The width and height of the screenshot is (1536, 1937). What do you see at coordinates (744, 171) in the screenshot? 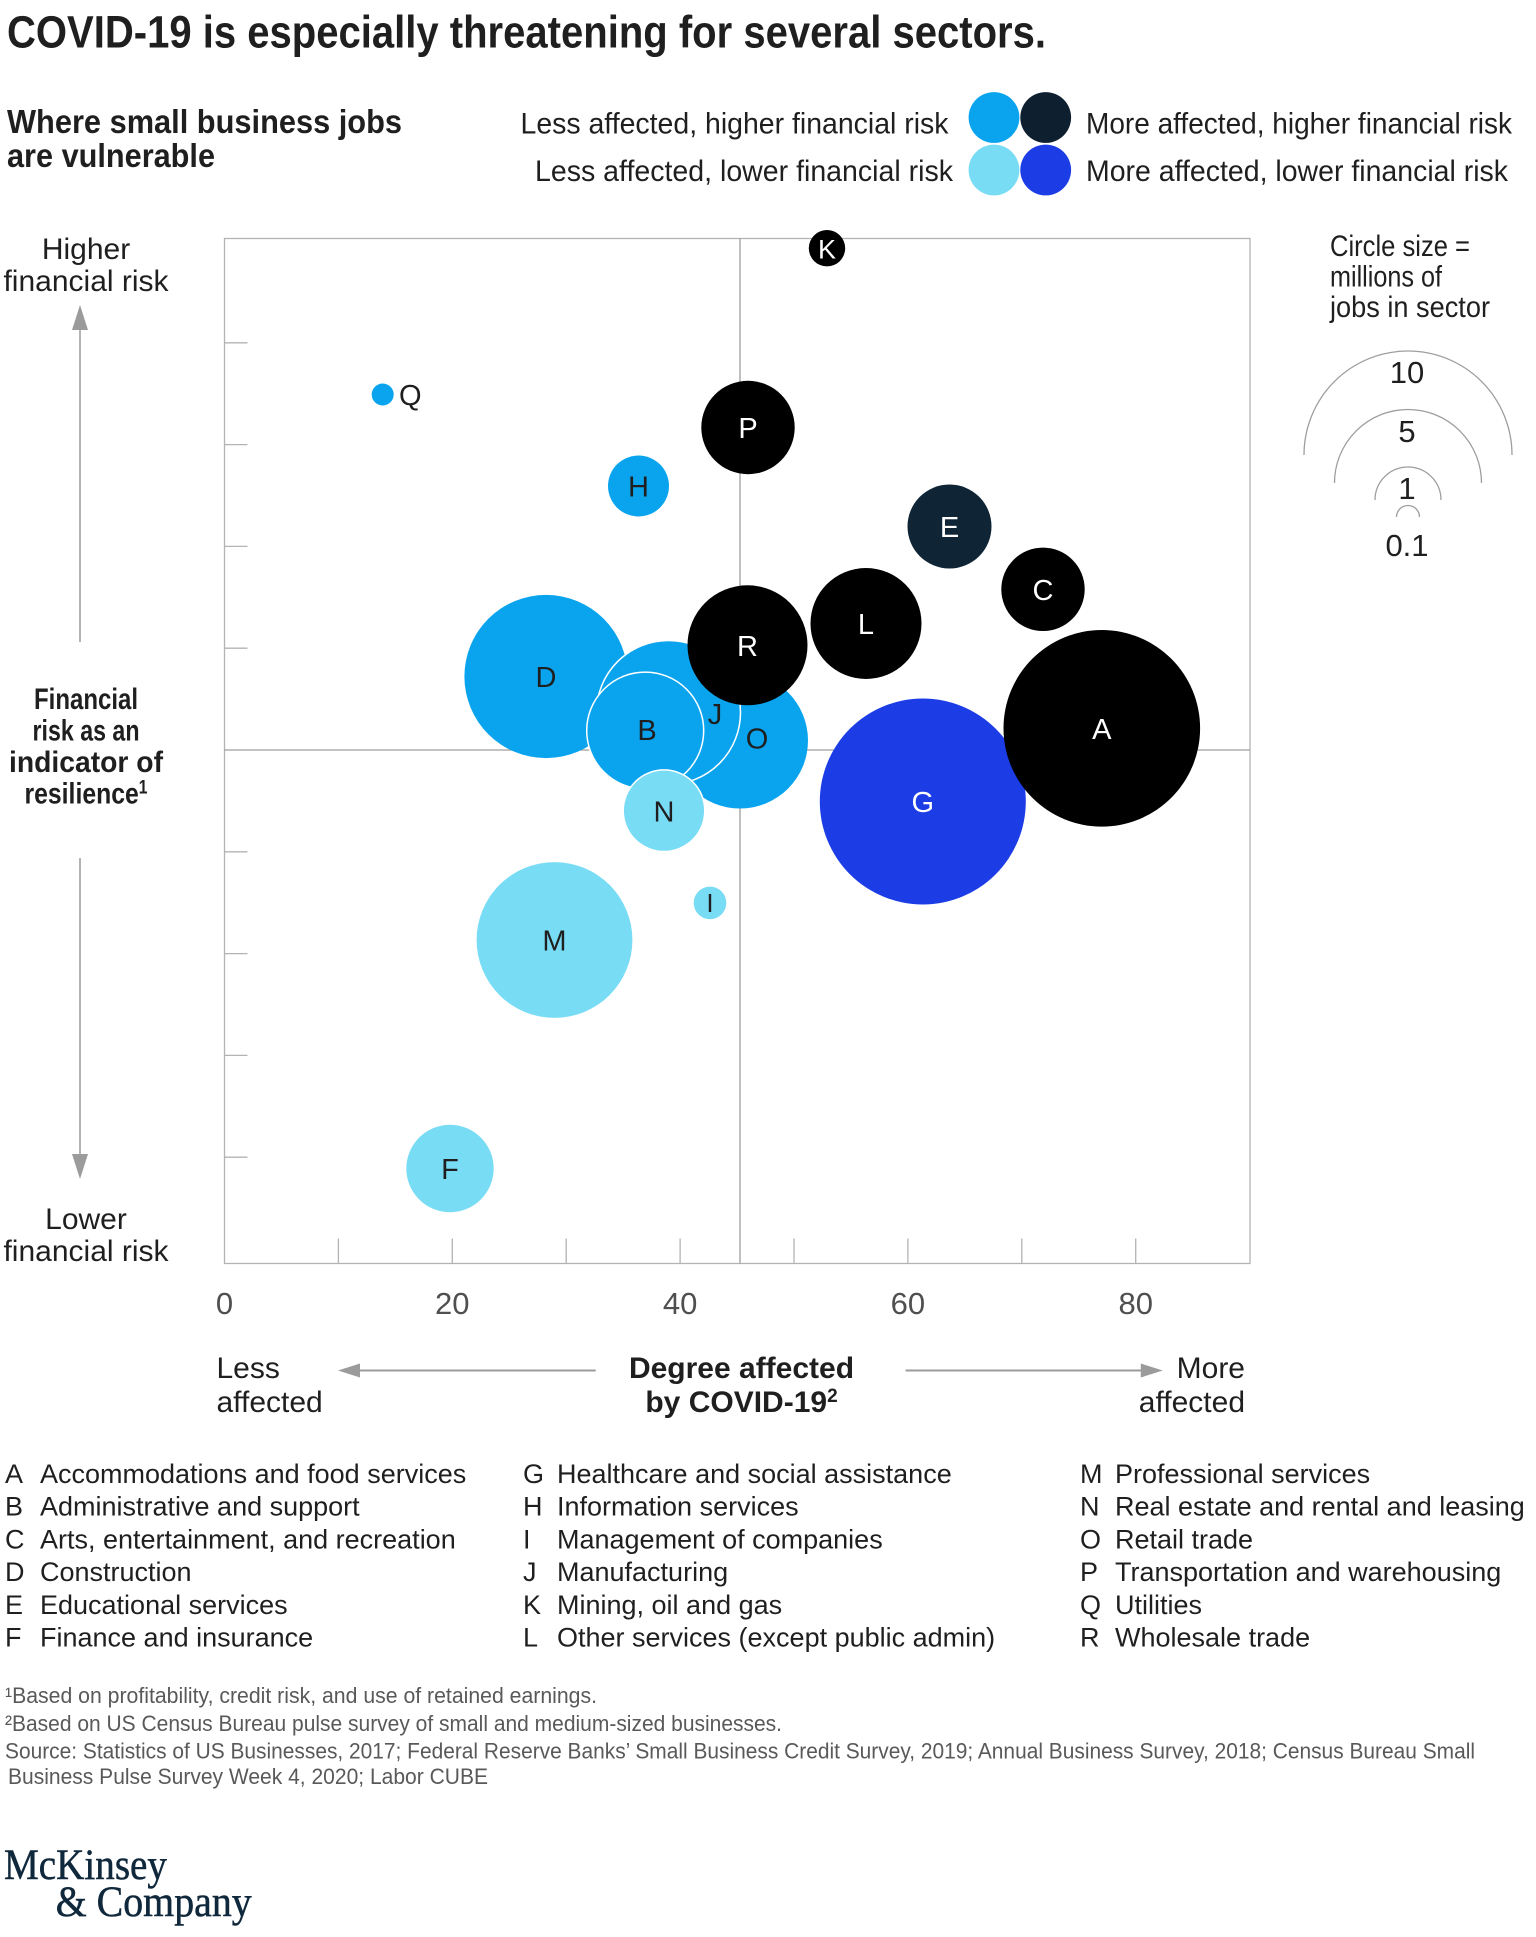
I see `svg-text:Less affected, lower financial: Less affected, lower financial risk` at bounding box center [744, 171].